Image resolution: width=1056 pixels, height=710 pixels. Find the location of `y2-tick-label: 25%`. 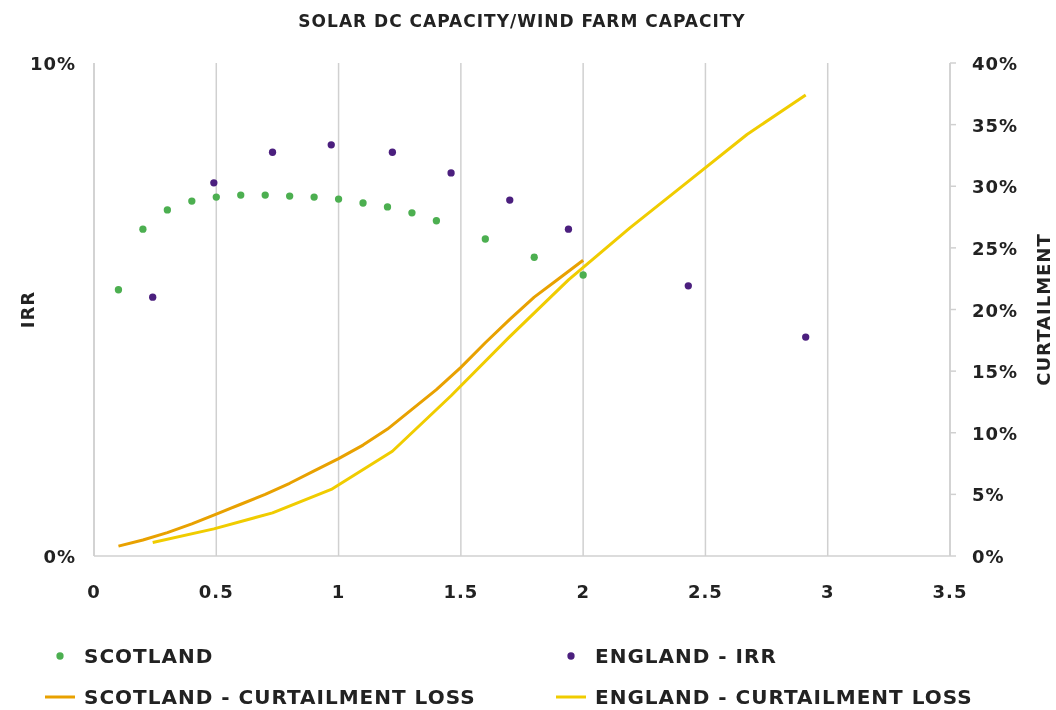

y2-tick-label: 25% is located at coordinates (995, 248).